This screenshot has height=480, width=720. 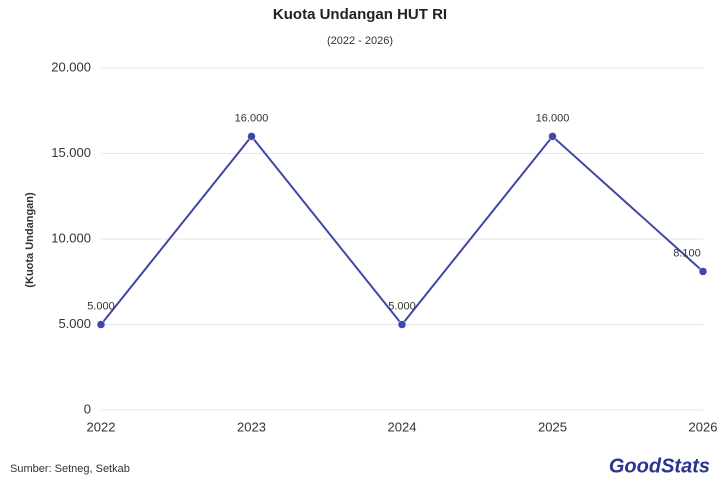 I want to click on y-tick-label: 20.000, so click(x=71, y=66).